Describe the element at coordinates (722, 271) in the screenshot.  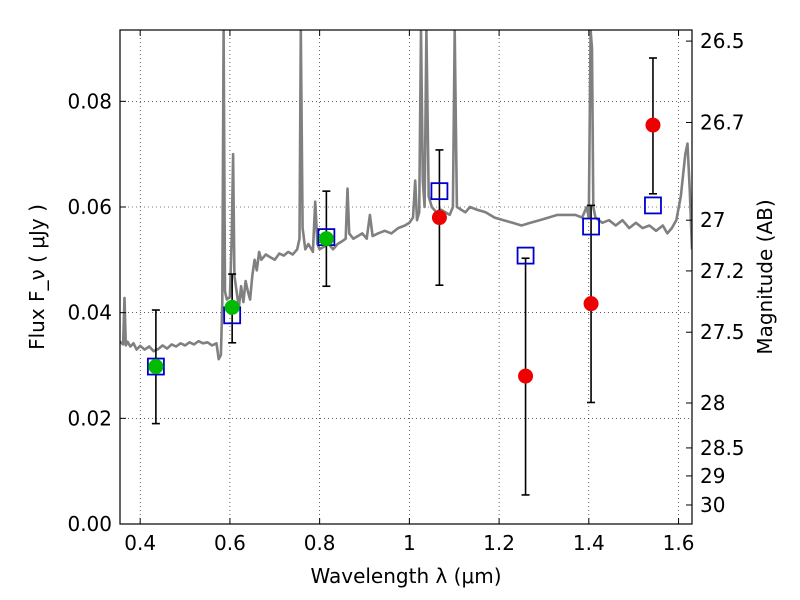
I see `y2-tick-label: 27.2` at that location.